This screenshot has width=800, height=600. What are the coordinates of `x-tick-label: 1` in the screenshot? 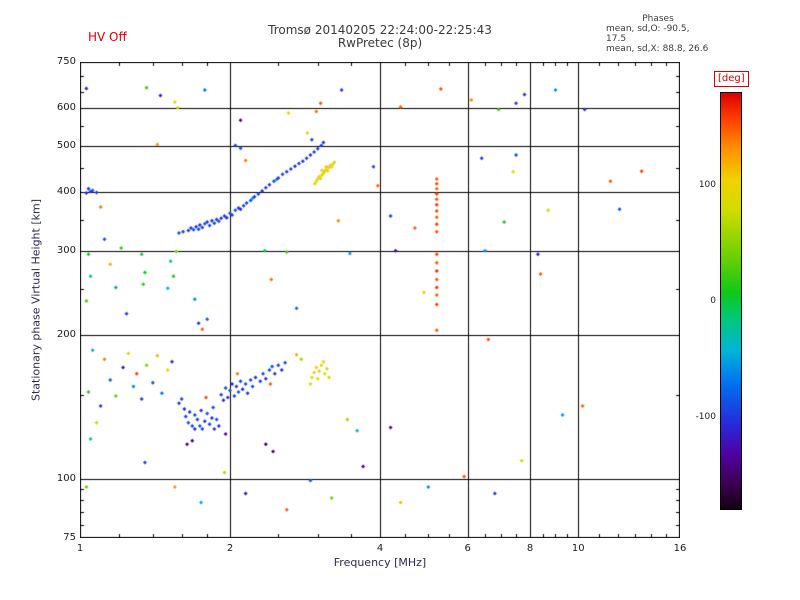 It's located at (80, 548).